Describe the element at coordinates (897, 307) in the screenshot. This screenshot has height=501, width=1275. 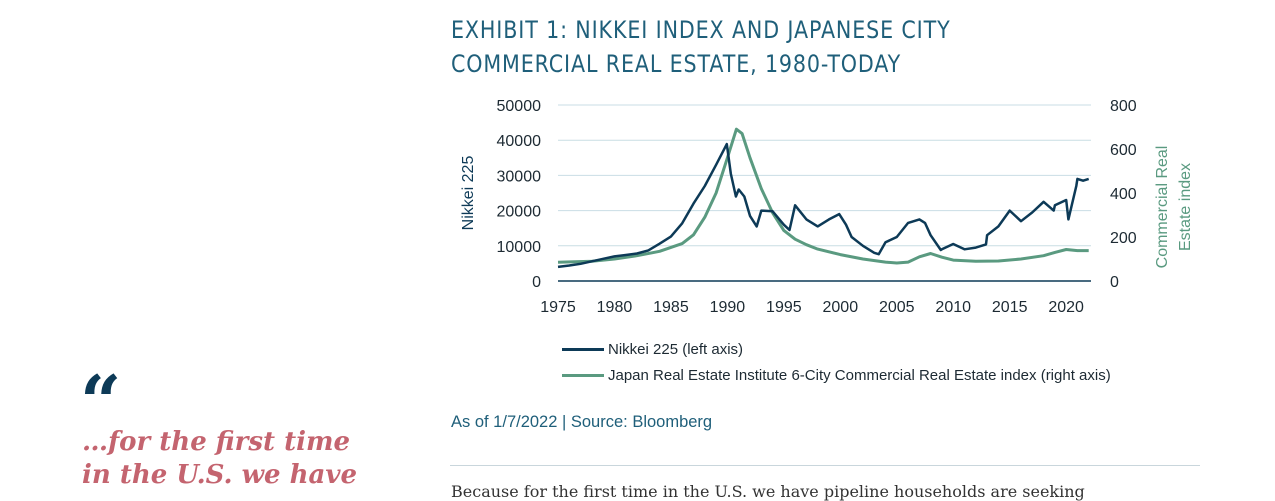
I see `x-tick-label: 2005` at that location.